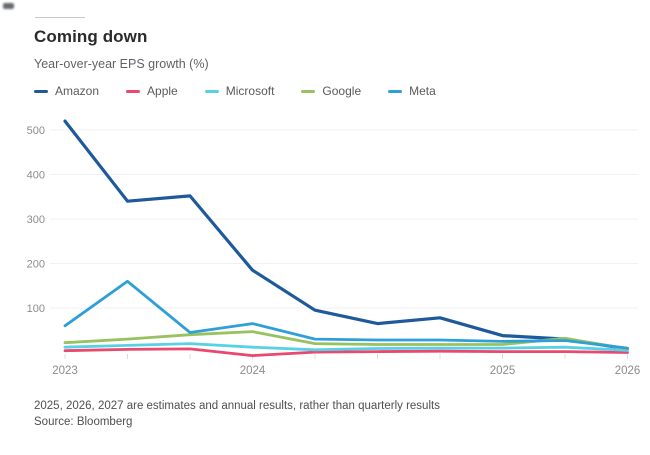 This screenshot has width=650, height=455. I want to click on legend-item-microsoft: Microsoft, so click(239, 91).